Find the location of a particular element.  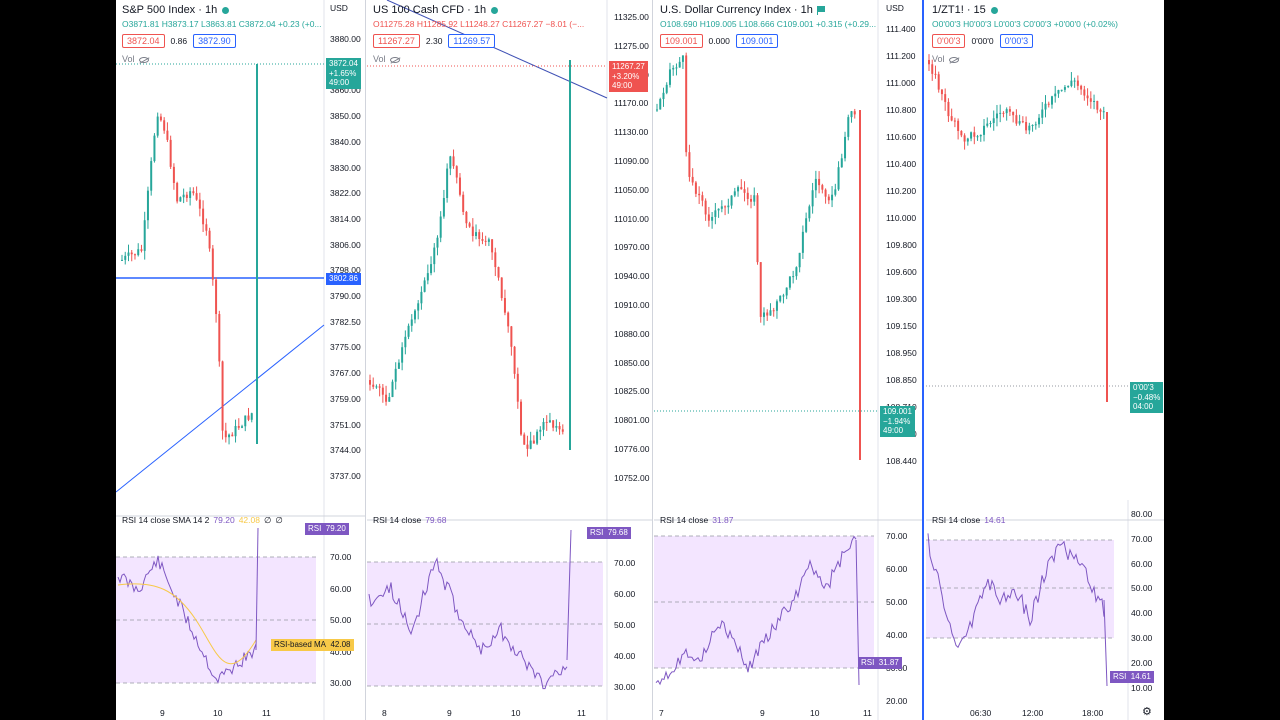

open-value: O3871.81 is located at coordinates (141, 24).